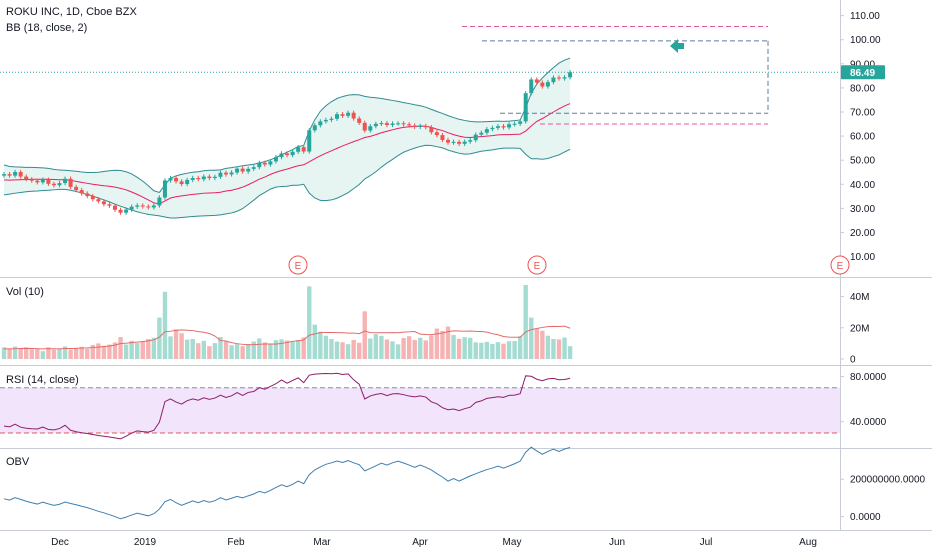 This screenshot has height=550, width=932. Describe the element at coordinates (808, 542) in the screenshot. I see `time-tick-label: Aug` at that location.